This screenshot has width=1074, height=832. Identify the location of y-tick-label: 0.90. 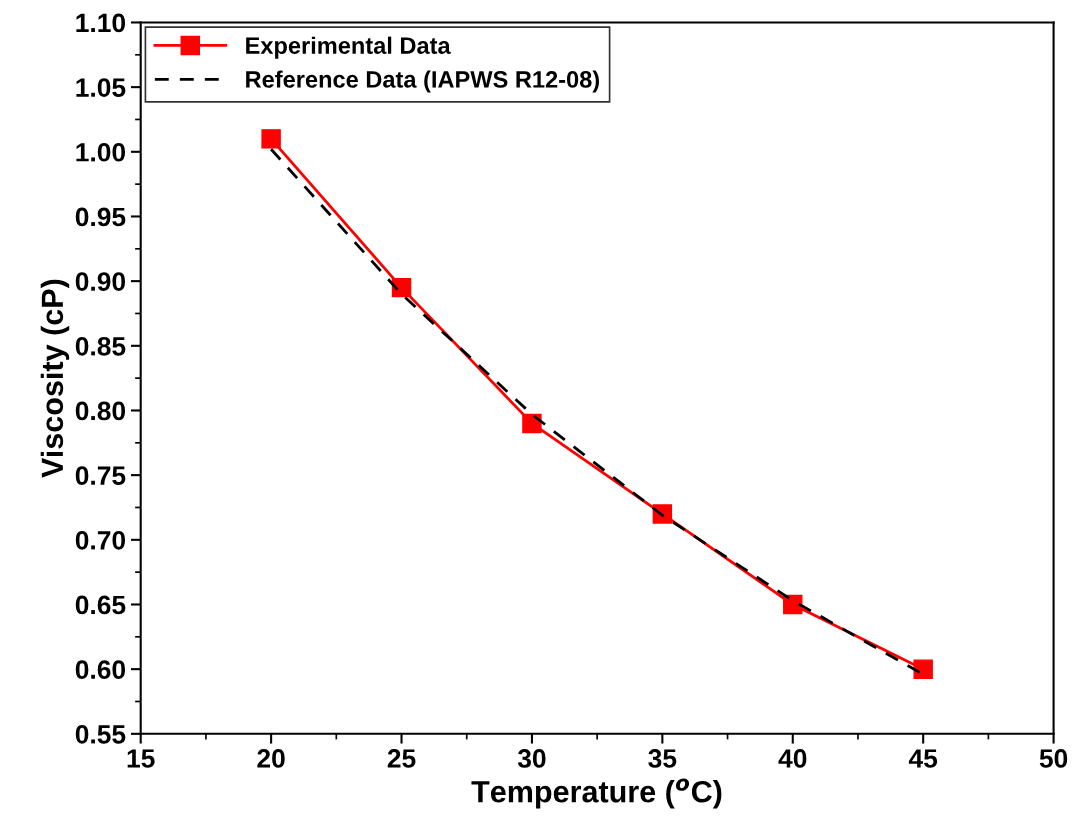
(100, 281).